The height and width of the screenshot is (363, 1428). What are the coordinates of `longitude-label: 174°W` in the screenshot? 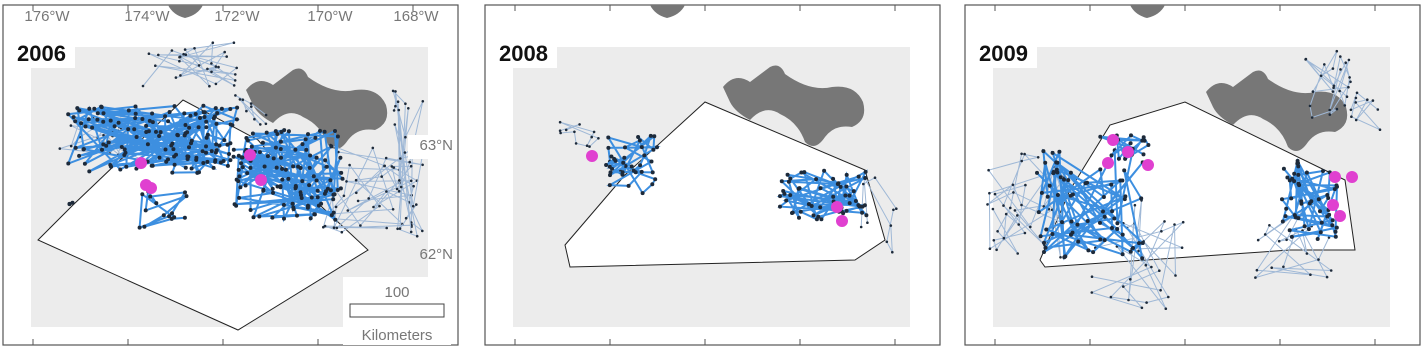 It's located at (147, 16).